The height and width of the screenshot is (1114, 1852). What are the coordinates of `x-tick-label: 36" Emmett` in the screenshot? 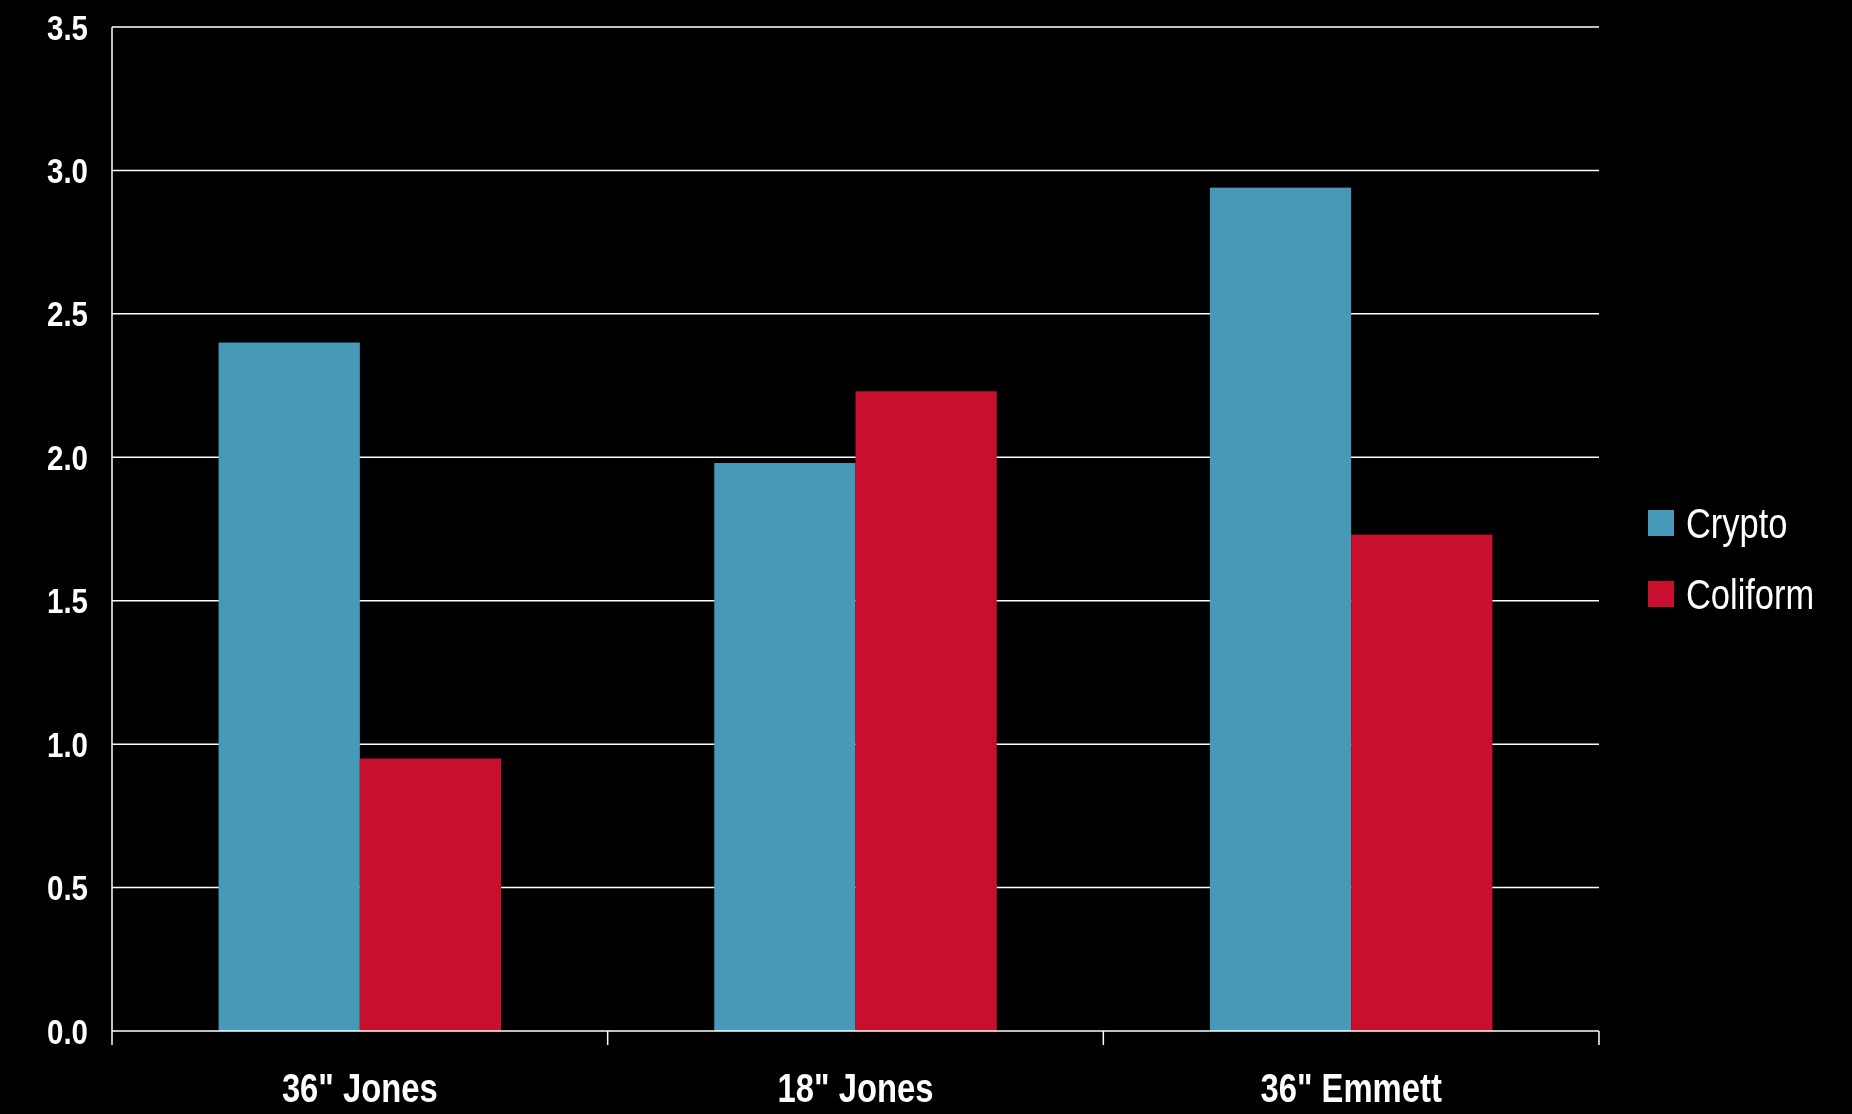 It's located at (1351, 1088).